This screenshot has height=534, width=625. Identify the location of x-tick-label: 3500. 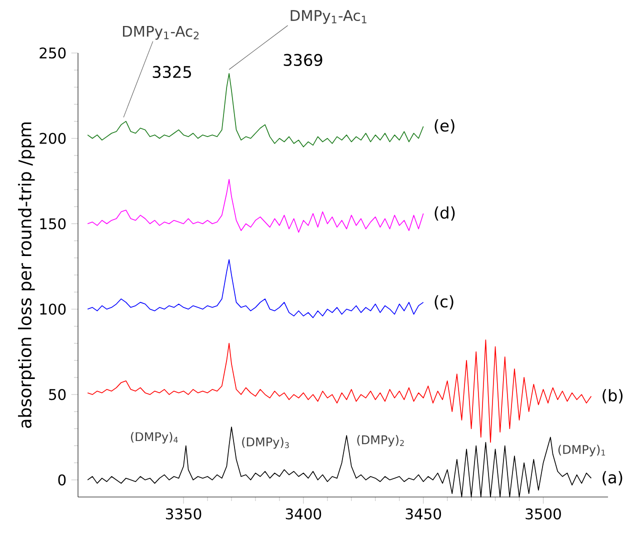
(543, 514).